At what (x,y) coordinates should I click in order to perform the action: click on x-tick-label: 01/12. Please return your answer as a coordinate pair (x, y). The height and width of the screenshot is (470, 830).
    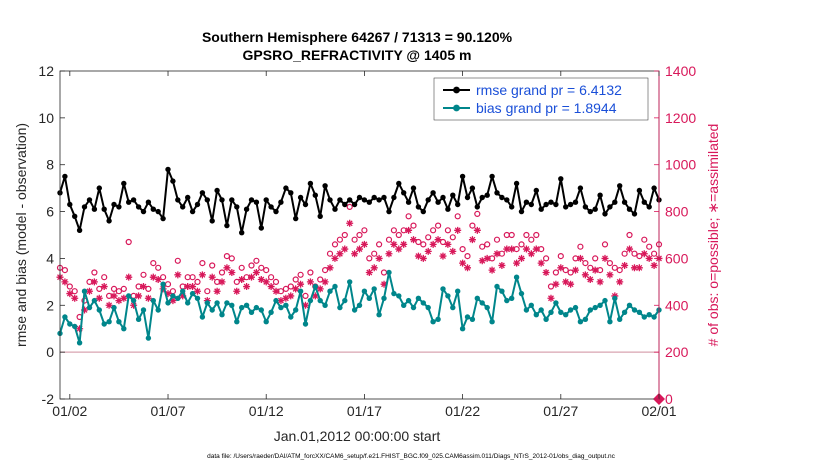
    Looking at the image, I should click on (266, 411).